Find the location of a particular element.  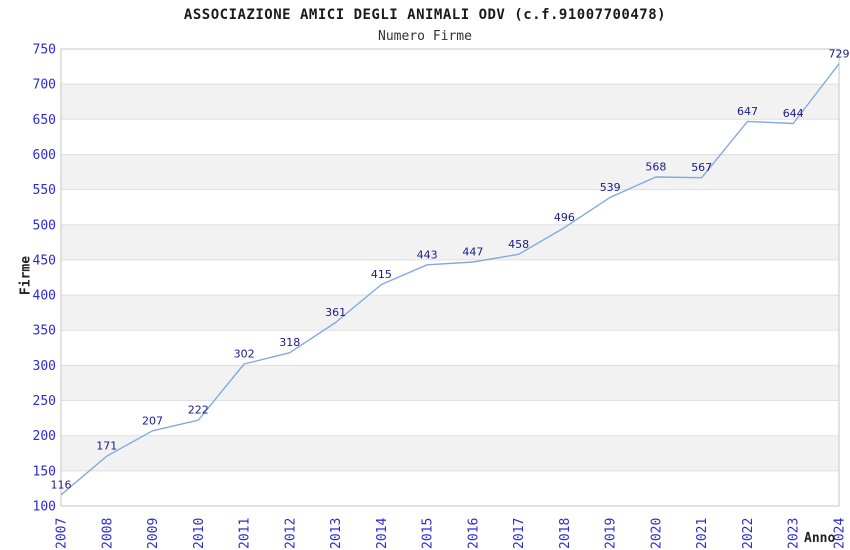

y-tick-label: 100 is located at coordinates (44, 507).